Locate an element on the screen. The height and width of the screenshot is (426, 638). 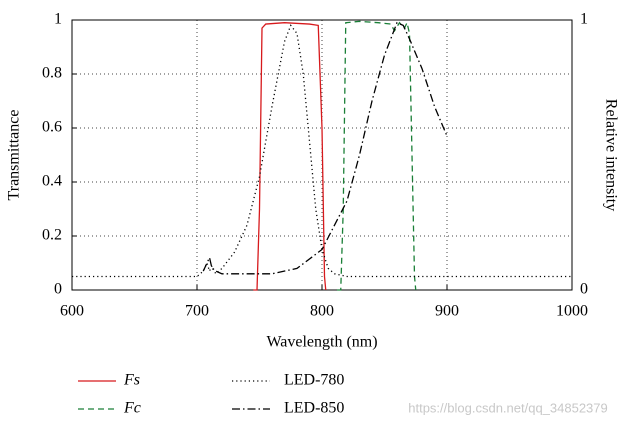
y-tick-label: 0 is located at coordinates (58, 289).